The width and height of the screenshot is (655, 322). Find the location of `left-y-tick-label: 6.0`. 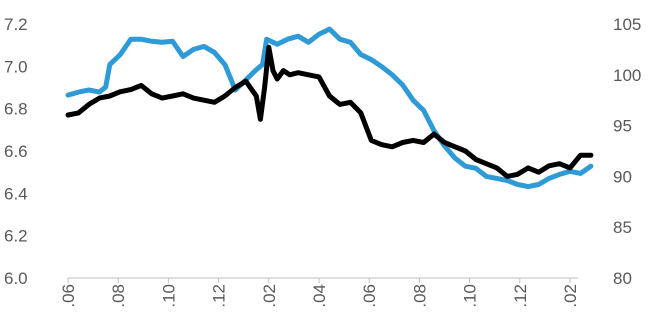

left-y-tick-label: 6.0 is located at coordinates (16, 278).